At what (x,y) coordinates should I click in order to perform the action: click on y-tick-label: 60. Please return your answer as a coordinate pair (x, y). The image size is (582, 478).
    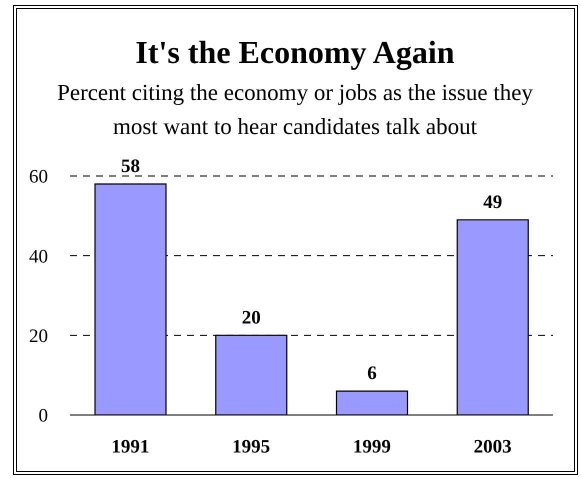
    Looking at the image, I should click on (38, 177).